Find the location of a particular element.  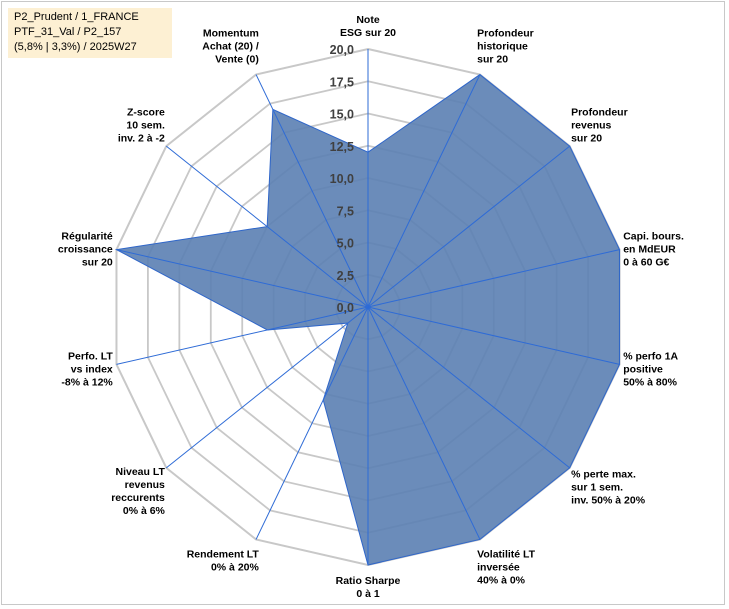

category-label: Z-score 10 sem. inv. 2 à -2 is located at coordinates (141, 126).